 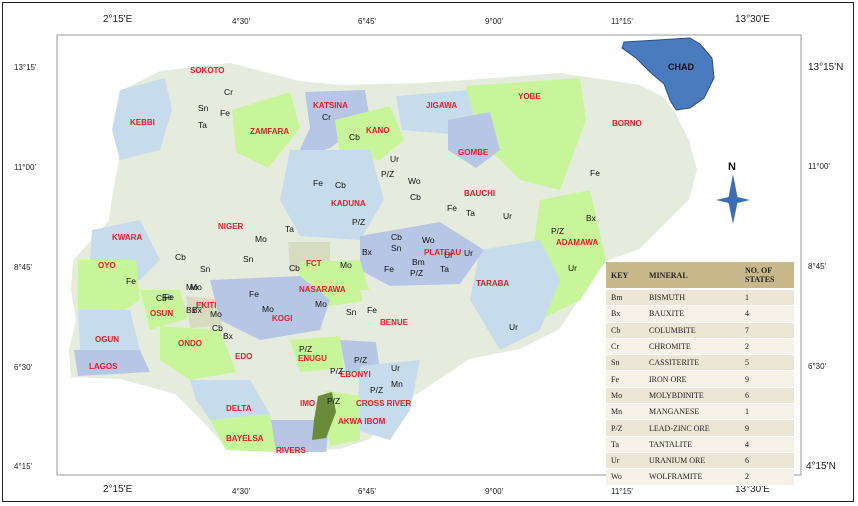 What do you see at coordinates (107, 339) in the screenshot?
I see `state-label: OGUN` at bounding box center [107, 339].